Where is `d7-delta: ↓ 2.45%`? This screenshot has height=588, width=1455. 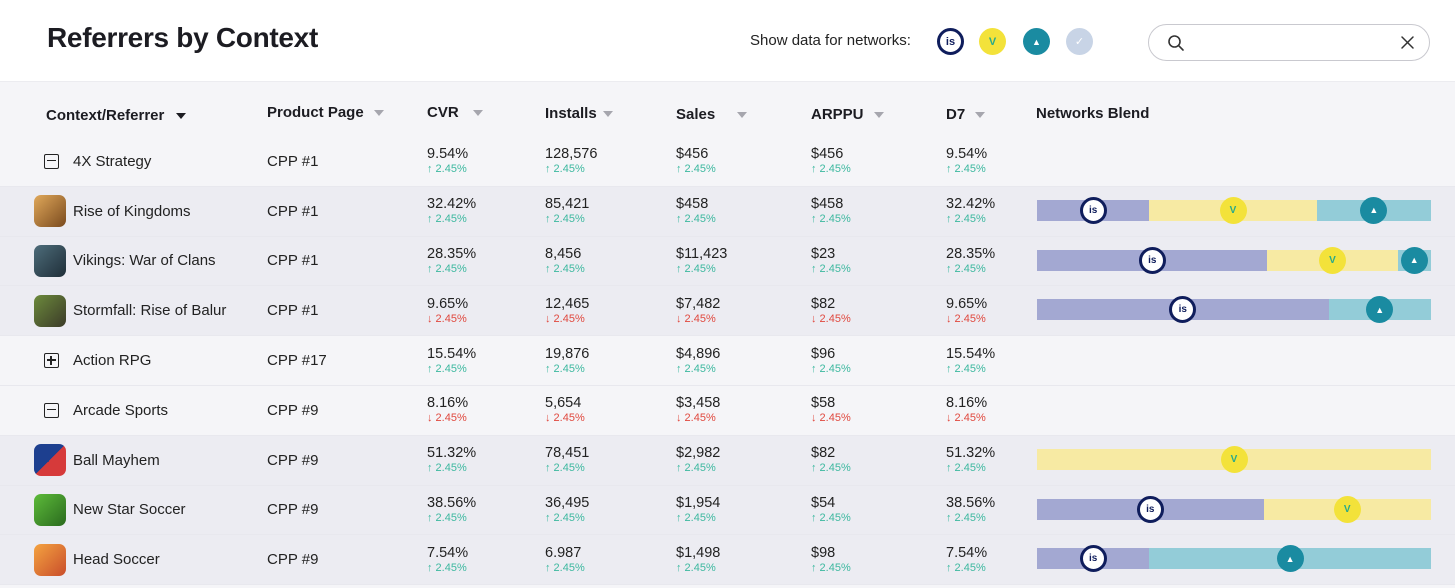
d7-delta: ↓ 2.45% is located at coordinates (966, 418).